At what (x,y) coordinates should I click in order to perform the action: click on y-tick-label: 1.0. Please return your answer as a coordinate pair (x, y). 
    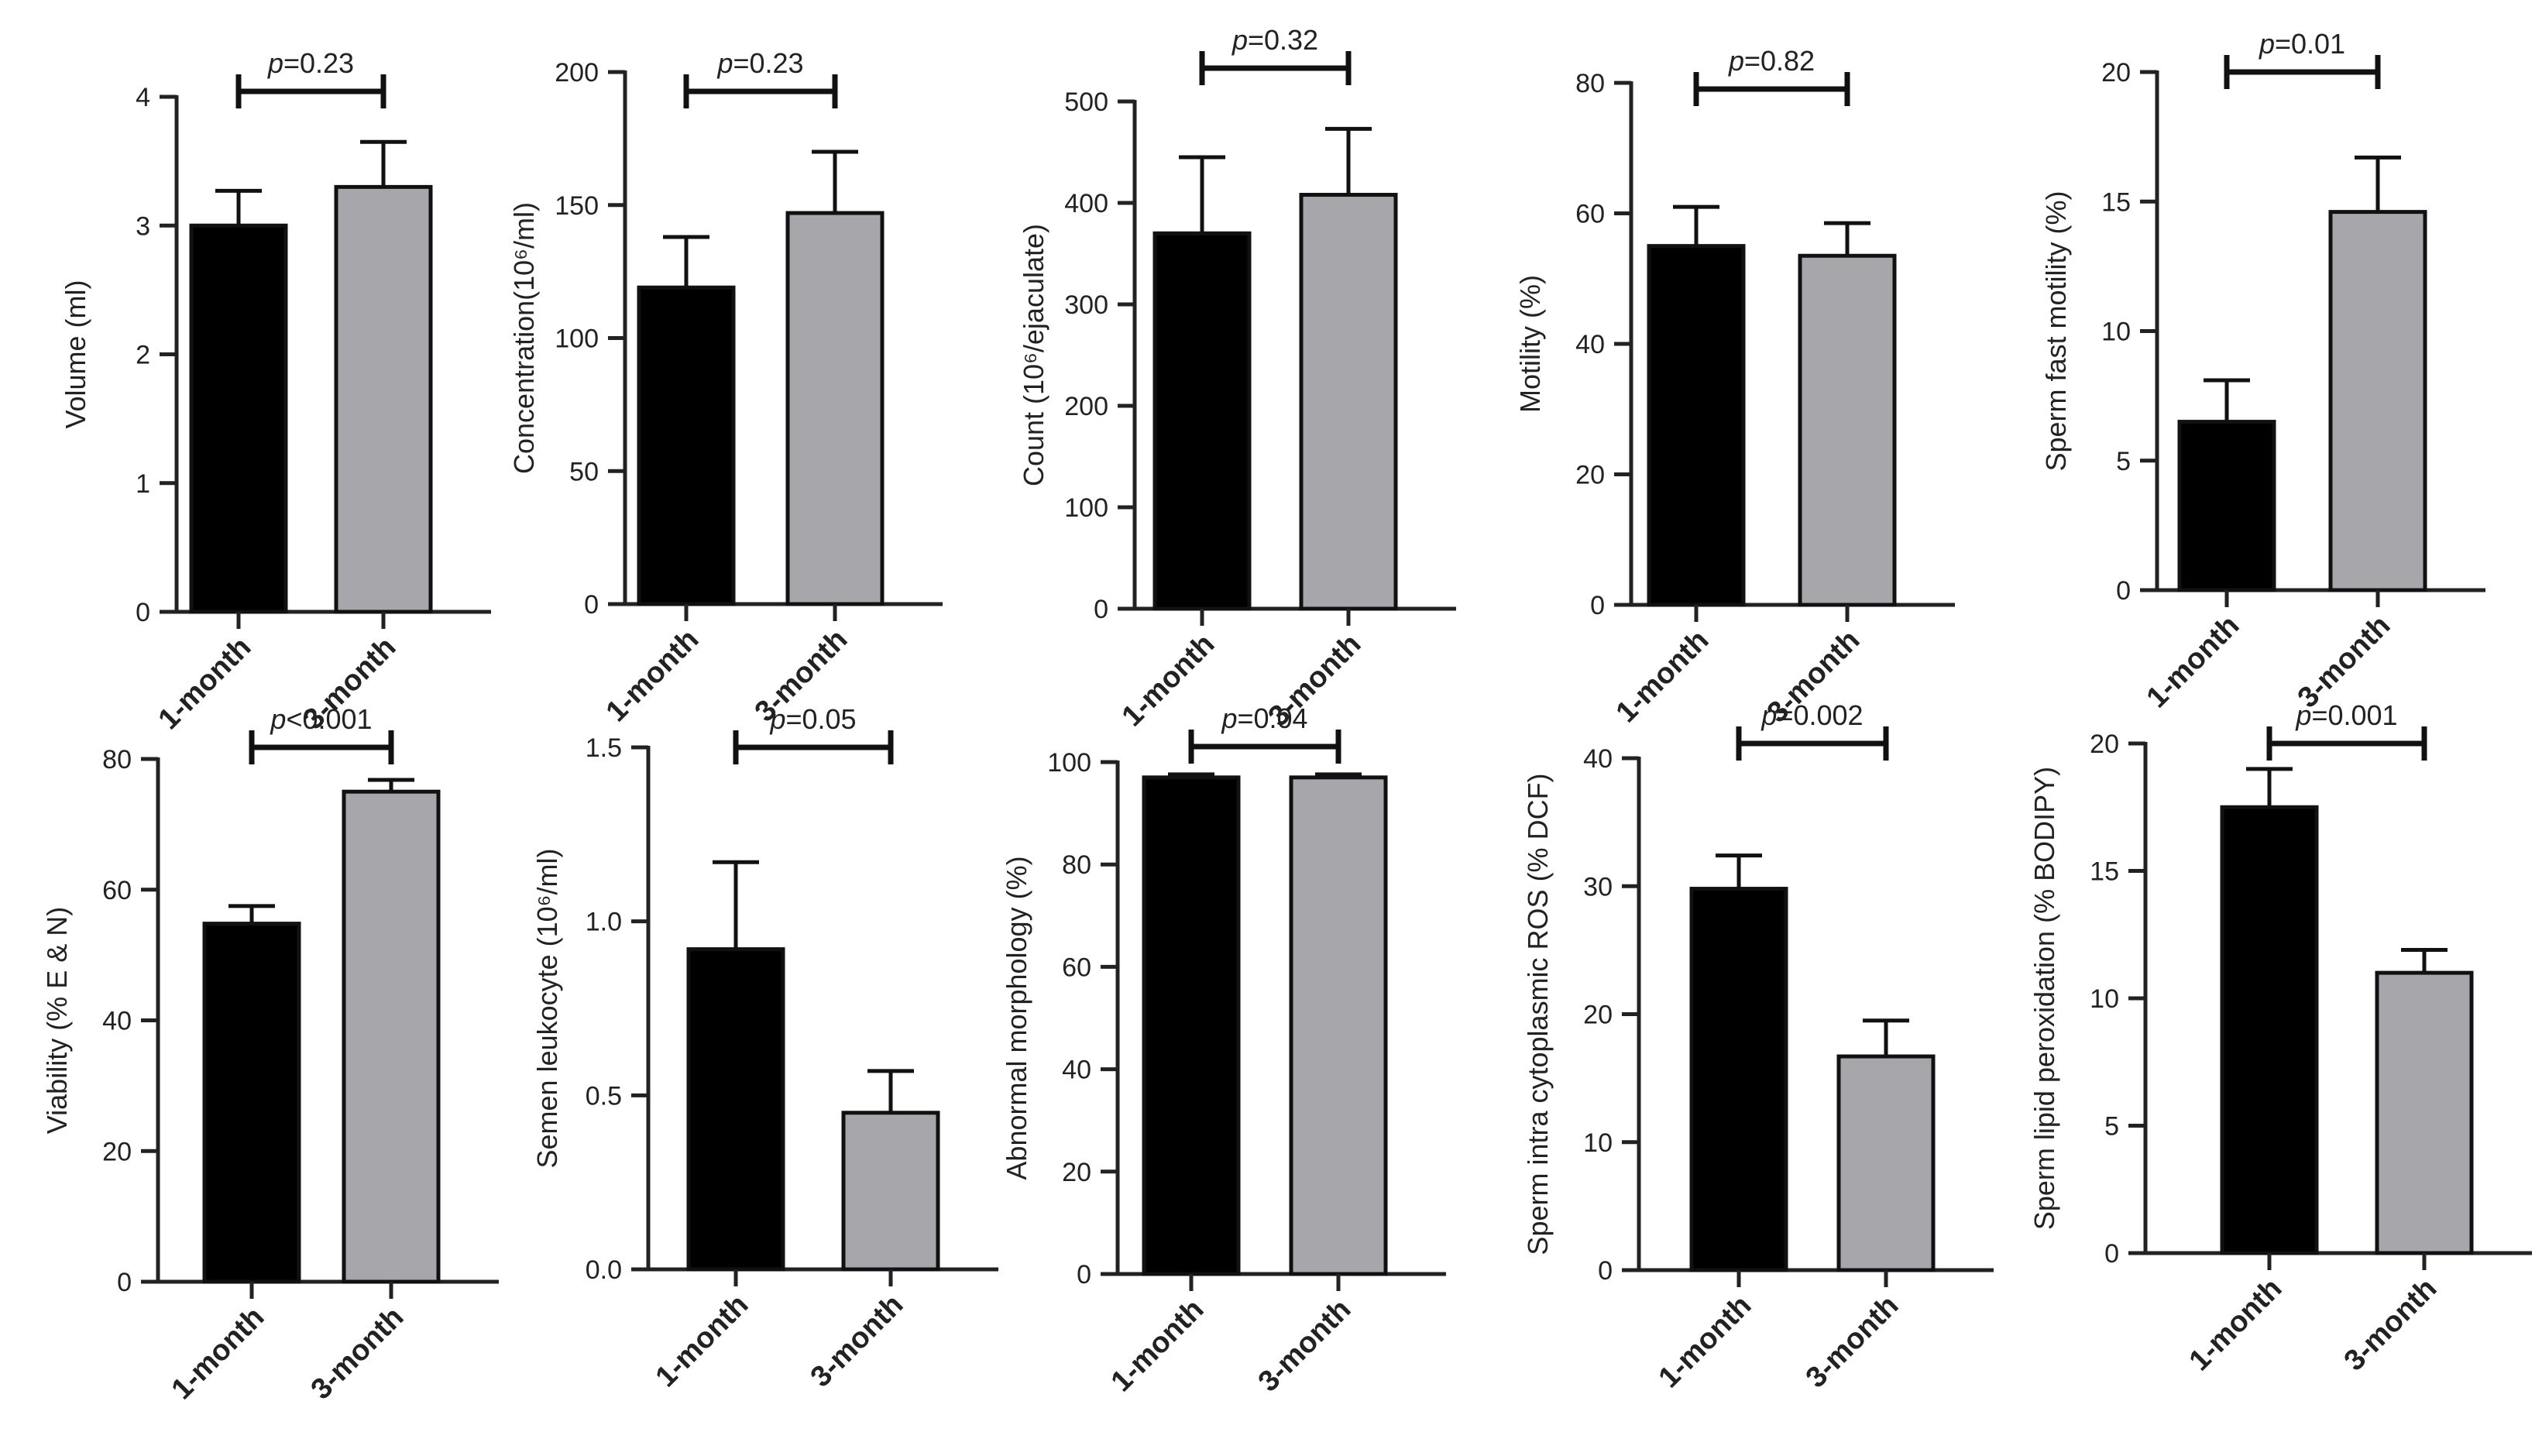
    Looking at the image, I should click on (604, 922).